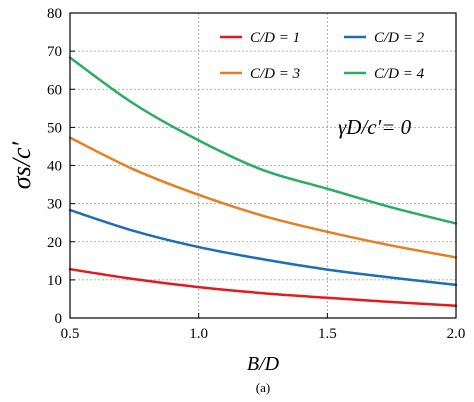 This screenshot has height=402, width=474. Describe the element at coordinates (54, 52) in the screenshot. I see `y-tick-label: 70` at that location.